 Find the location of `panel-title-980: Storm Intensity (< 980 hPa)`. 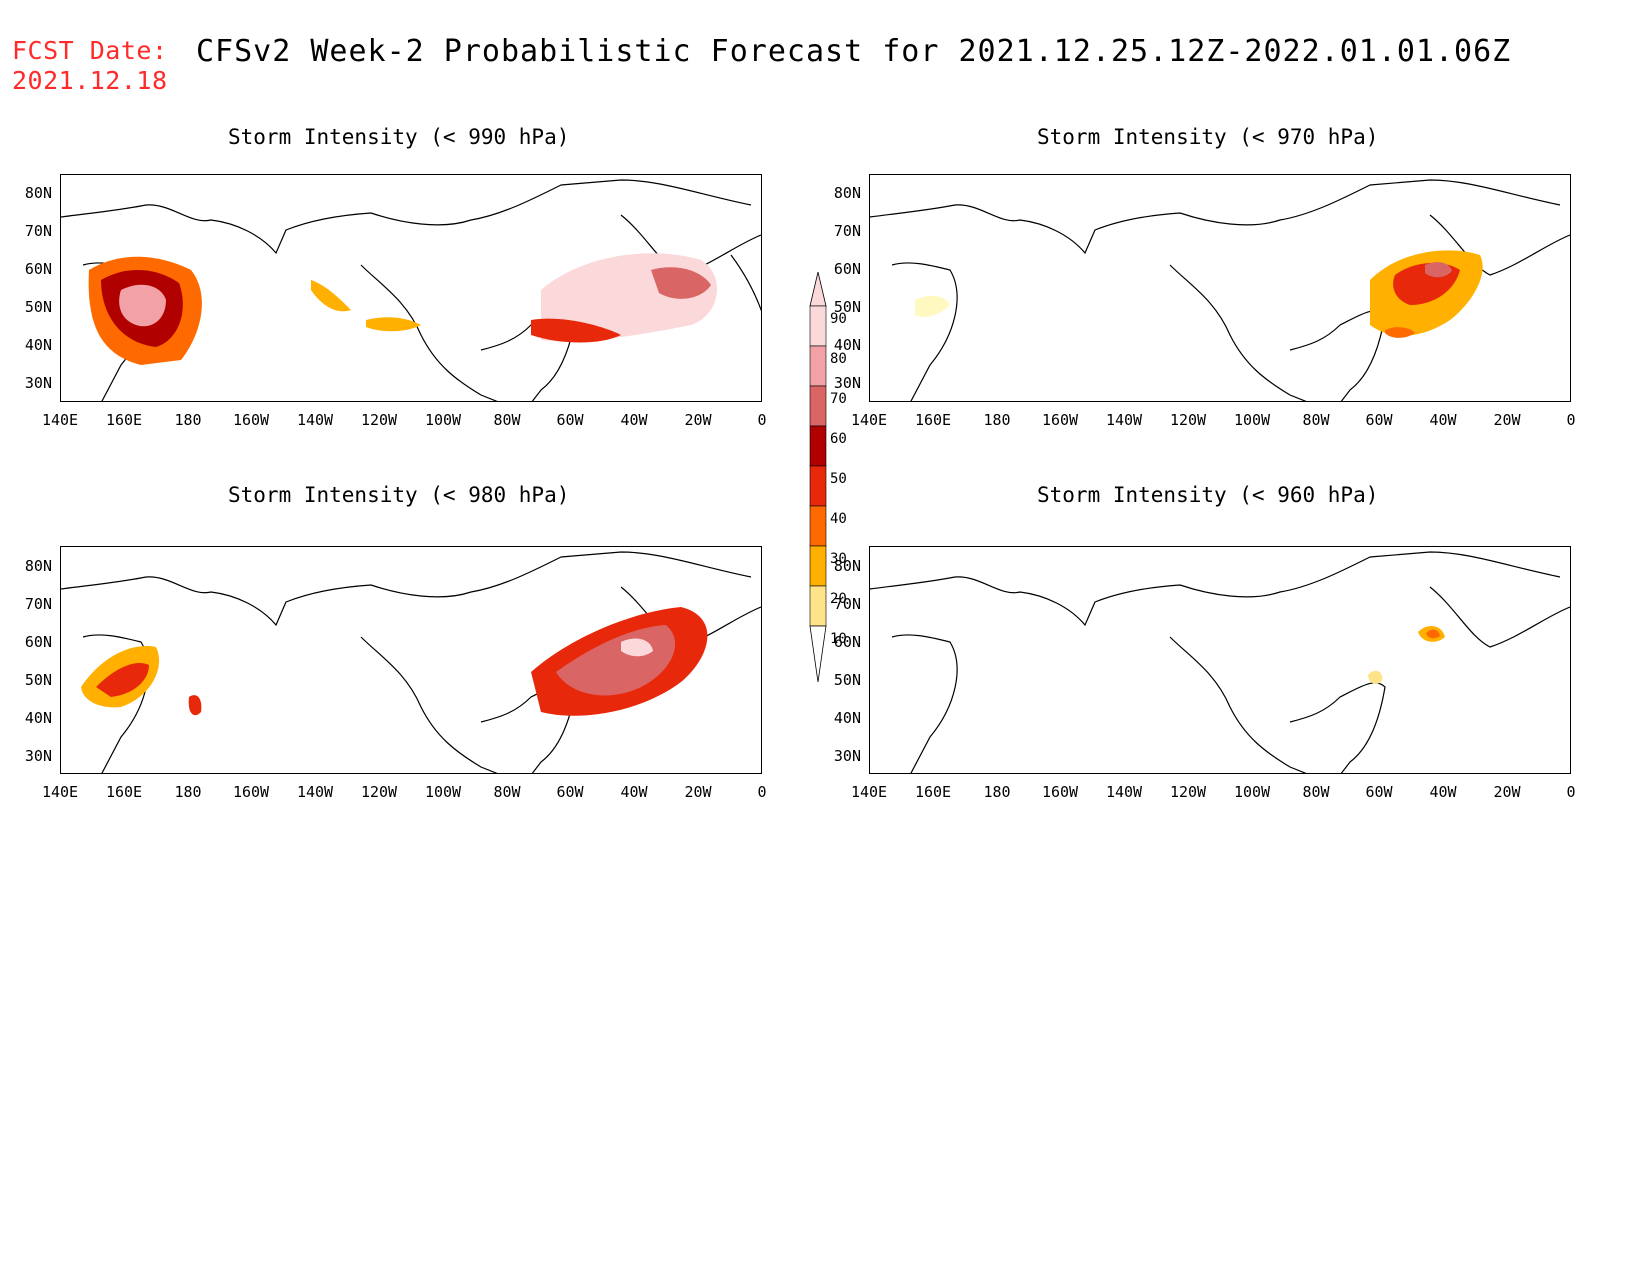

panel-title-980: Storm Intensity (< 980 hPa) is located at coordinates (399, 495).